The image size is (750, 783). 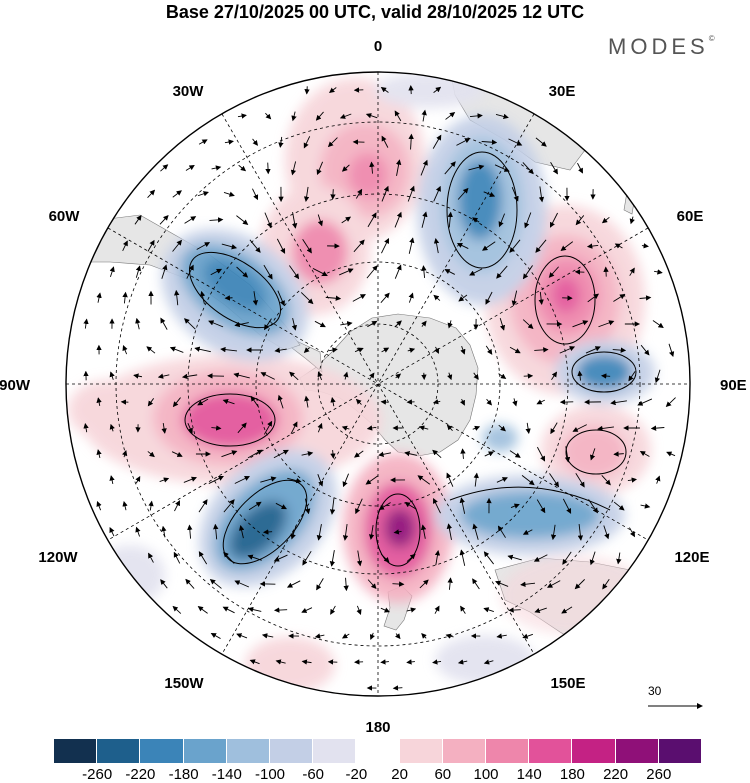 I want to click on colorbar-tick-label: -60, so click(x=313, y=774).